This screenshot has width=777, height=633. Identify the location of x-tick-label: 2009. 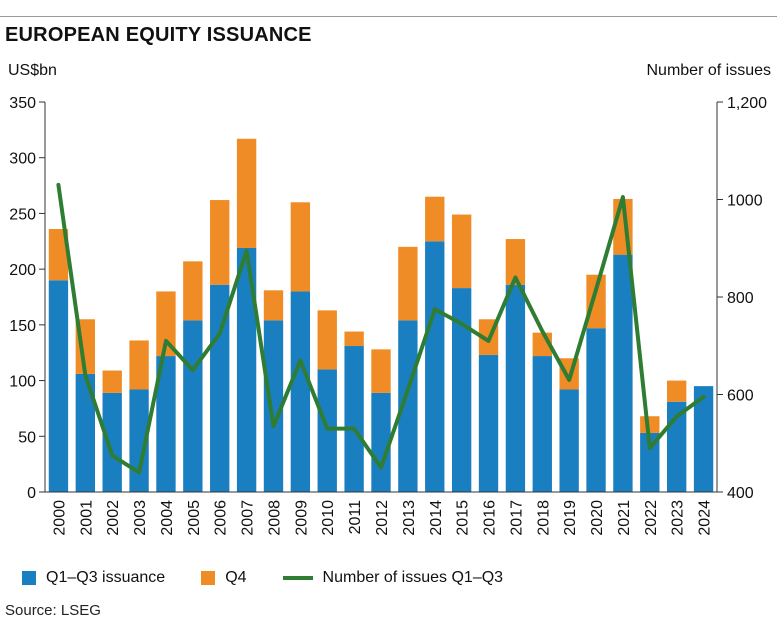
(301, 518).